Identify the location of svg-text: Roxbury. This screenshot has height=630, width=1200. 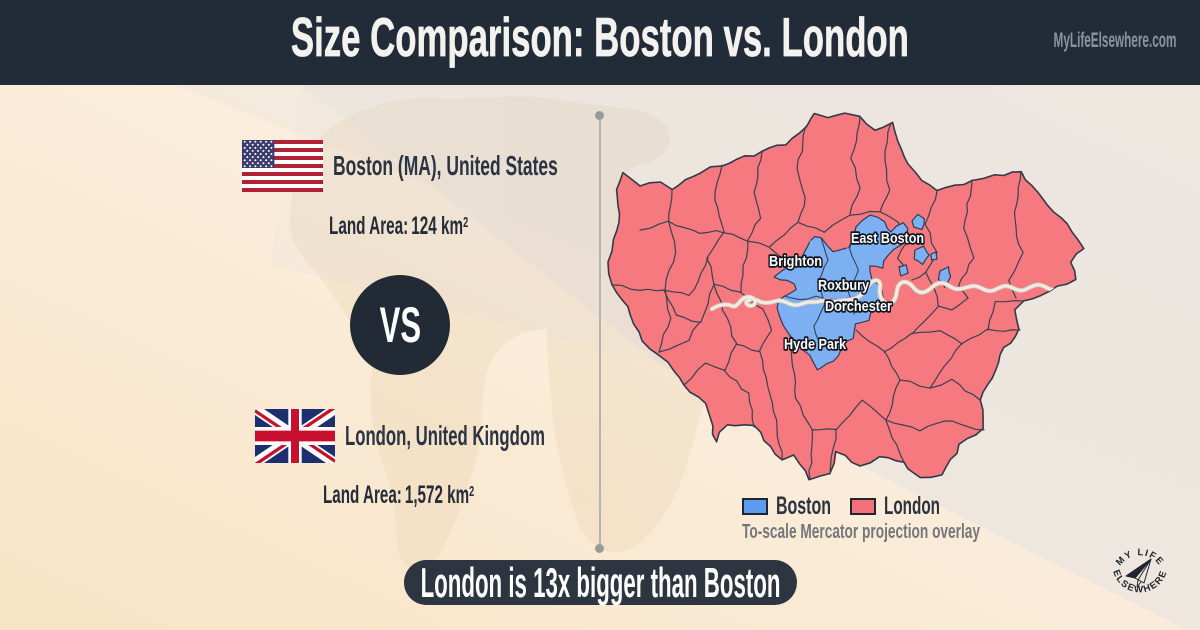
(844, 285).